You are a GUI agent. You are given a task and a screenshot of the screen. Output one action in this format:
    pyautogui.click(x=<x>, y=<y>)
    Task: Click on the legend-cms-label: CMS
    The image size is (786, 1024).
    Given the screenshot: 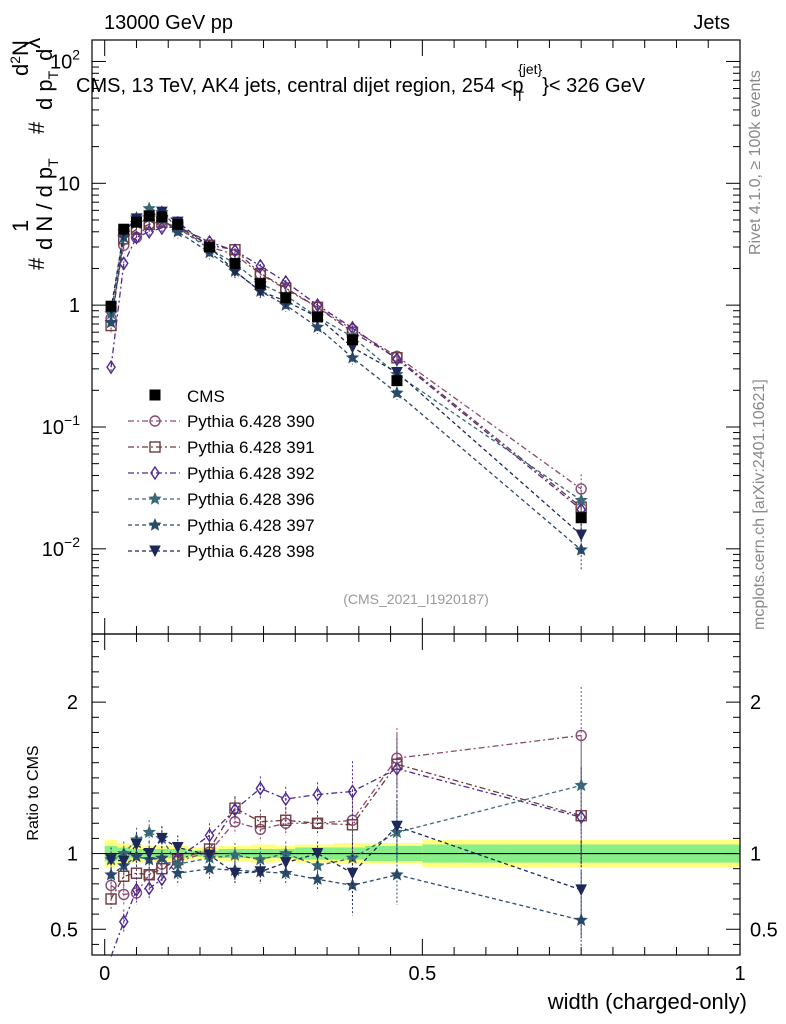 What is the action you would take?
    pyautogui.click(x=206, y=396)
    